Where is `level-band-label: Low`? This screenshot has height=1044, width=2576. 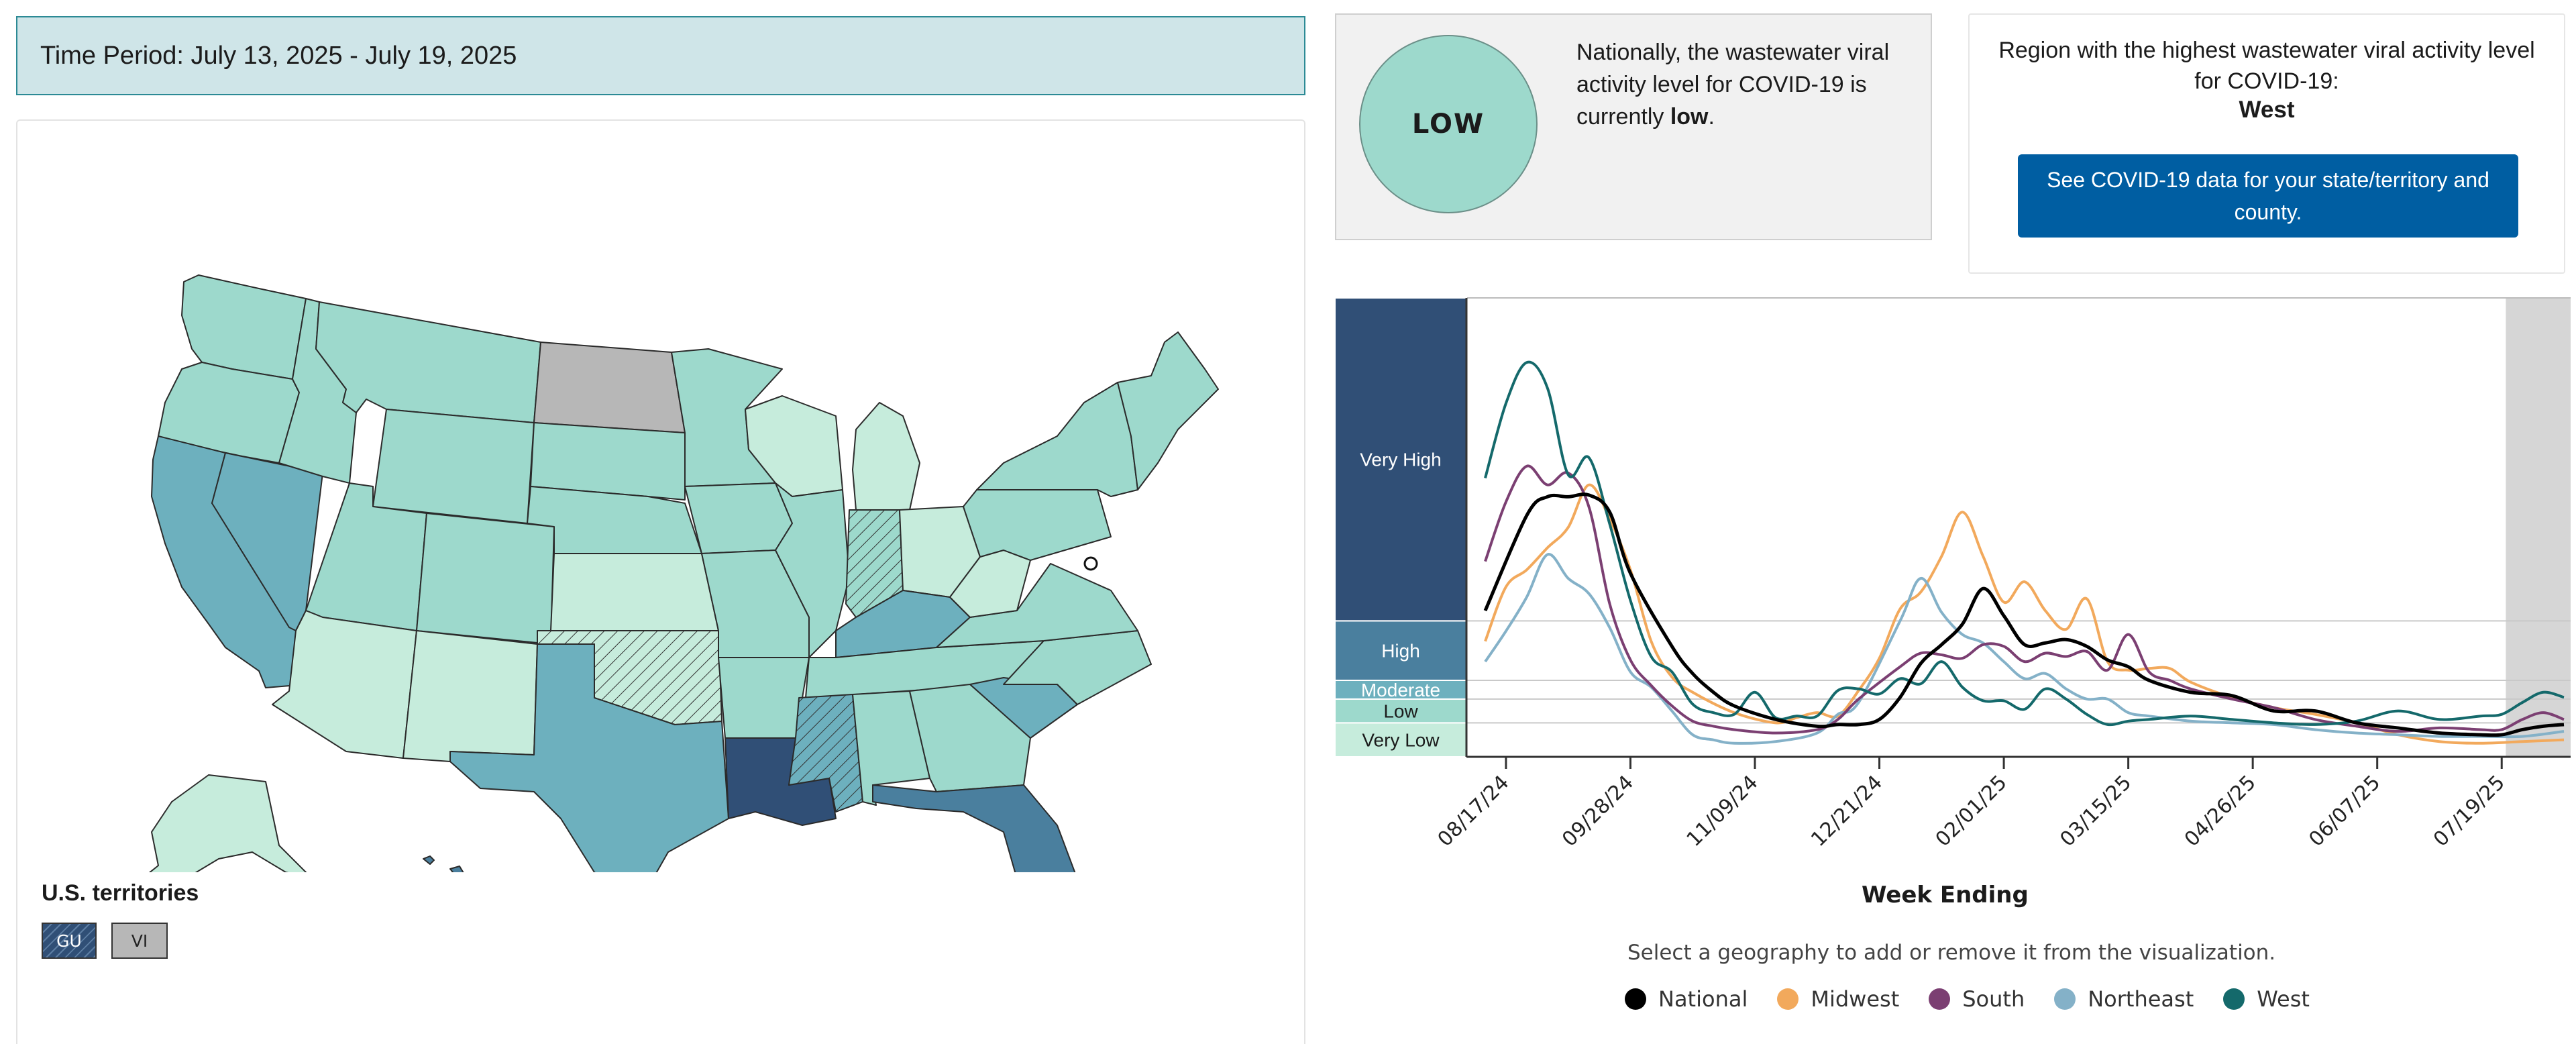
level-band-label: Low is located at coordinates (1400, 711).